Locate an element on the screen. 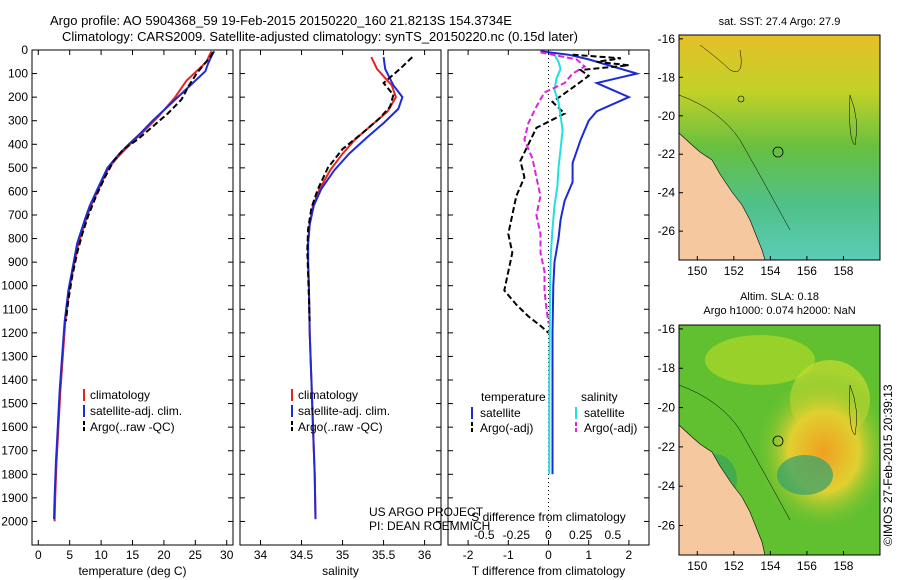 The width and height of the screenshot is (900, 580). y-tick-label: 1800 is located at coordinates (14, 474).